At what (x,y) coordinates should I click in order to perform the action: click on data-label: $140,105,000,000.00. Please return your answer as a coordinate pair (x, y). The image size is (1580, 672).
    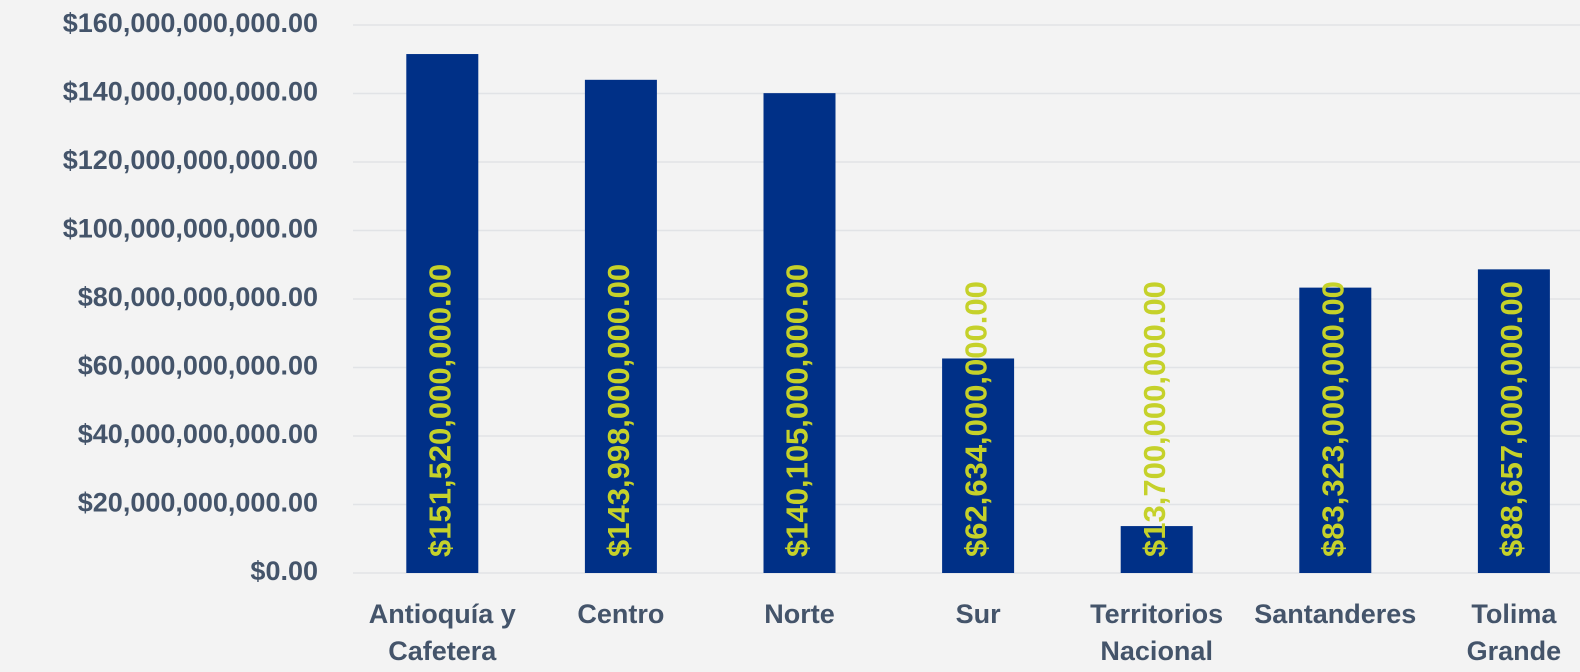
    Looking at the image, I should click on (797, 410).